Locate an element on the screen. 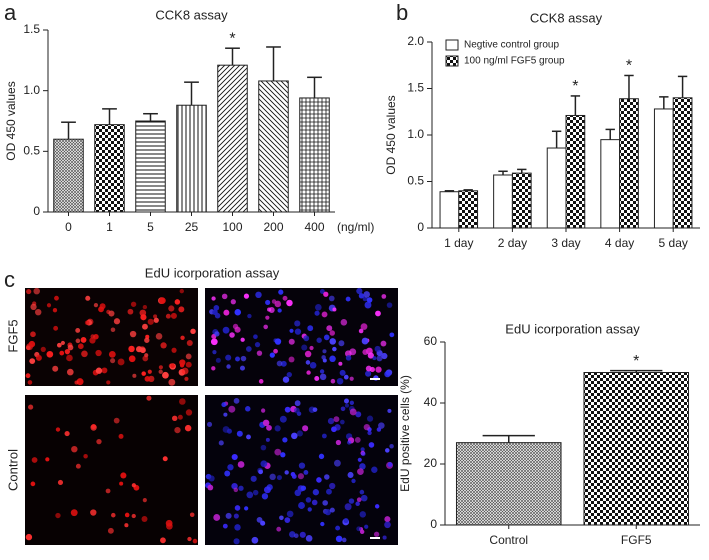 This screenshot has height=560, width=709. x-tick-label: 400 is located at coordinates (314, 227).